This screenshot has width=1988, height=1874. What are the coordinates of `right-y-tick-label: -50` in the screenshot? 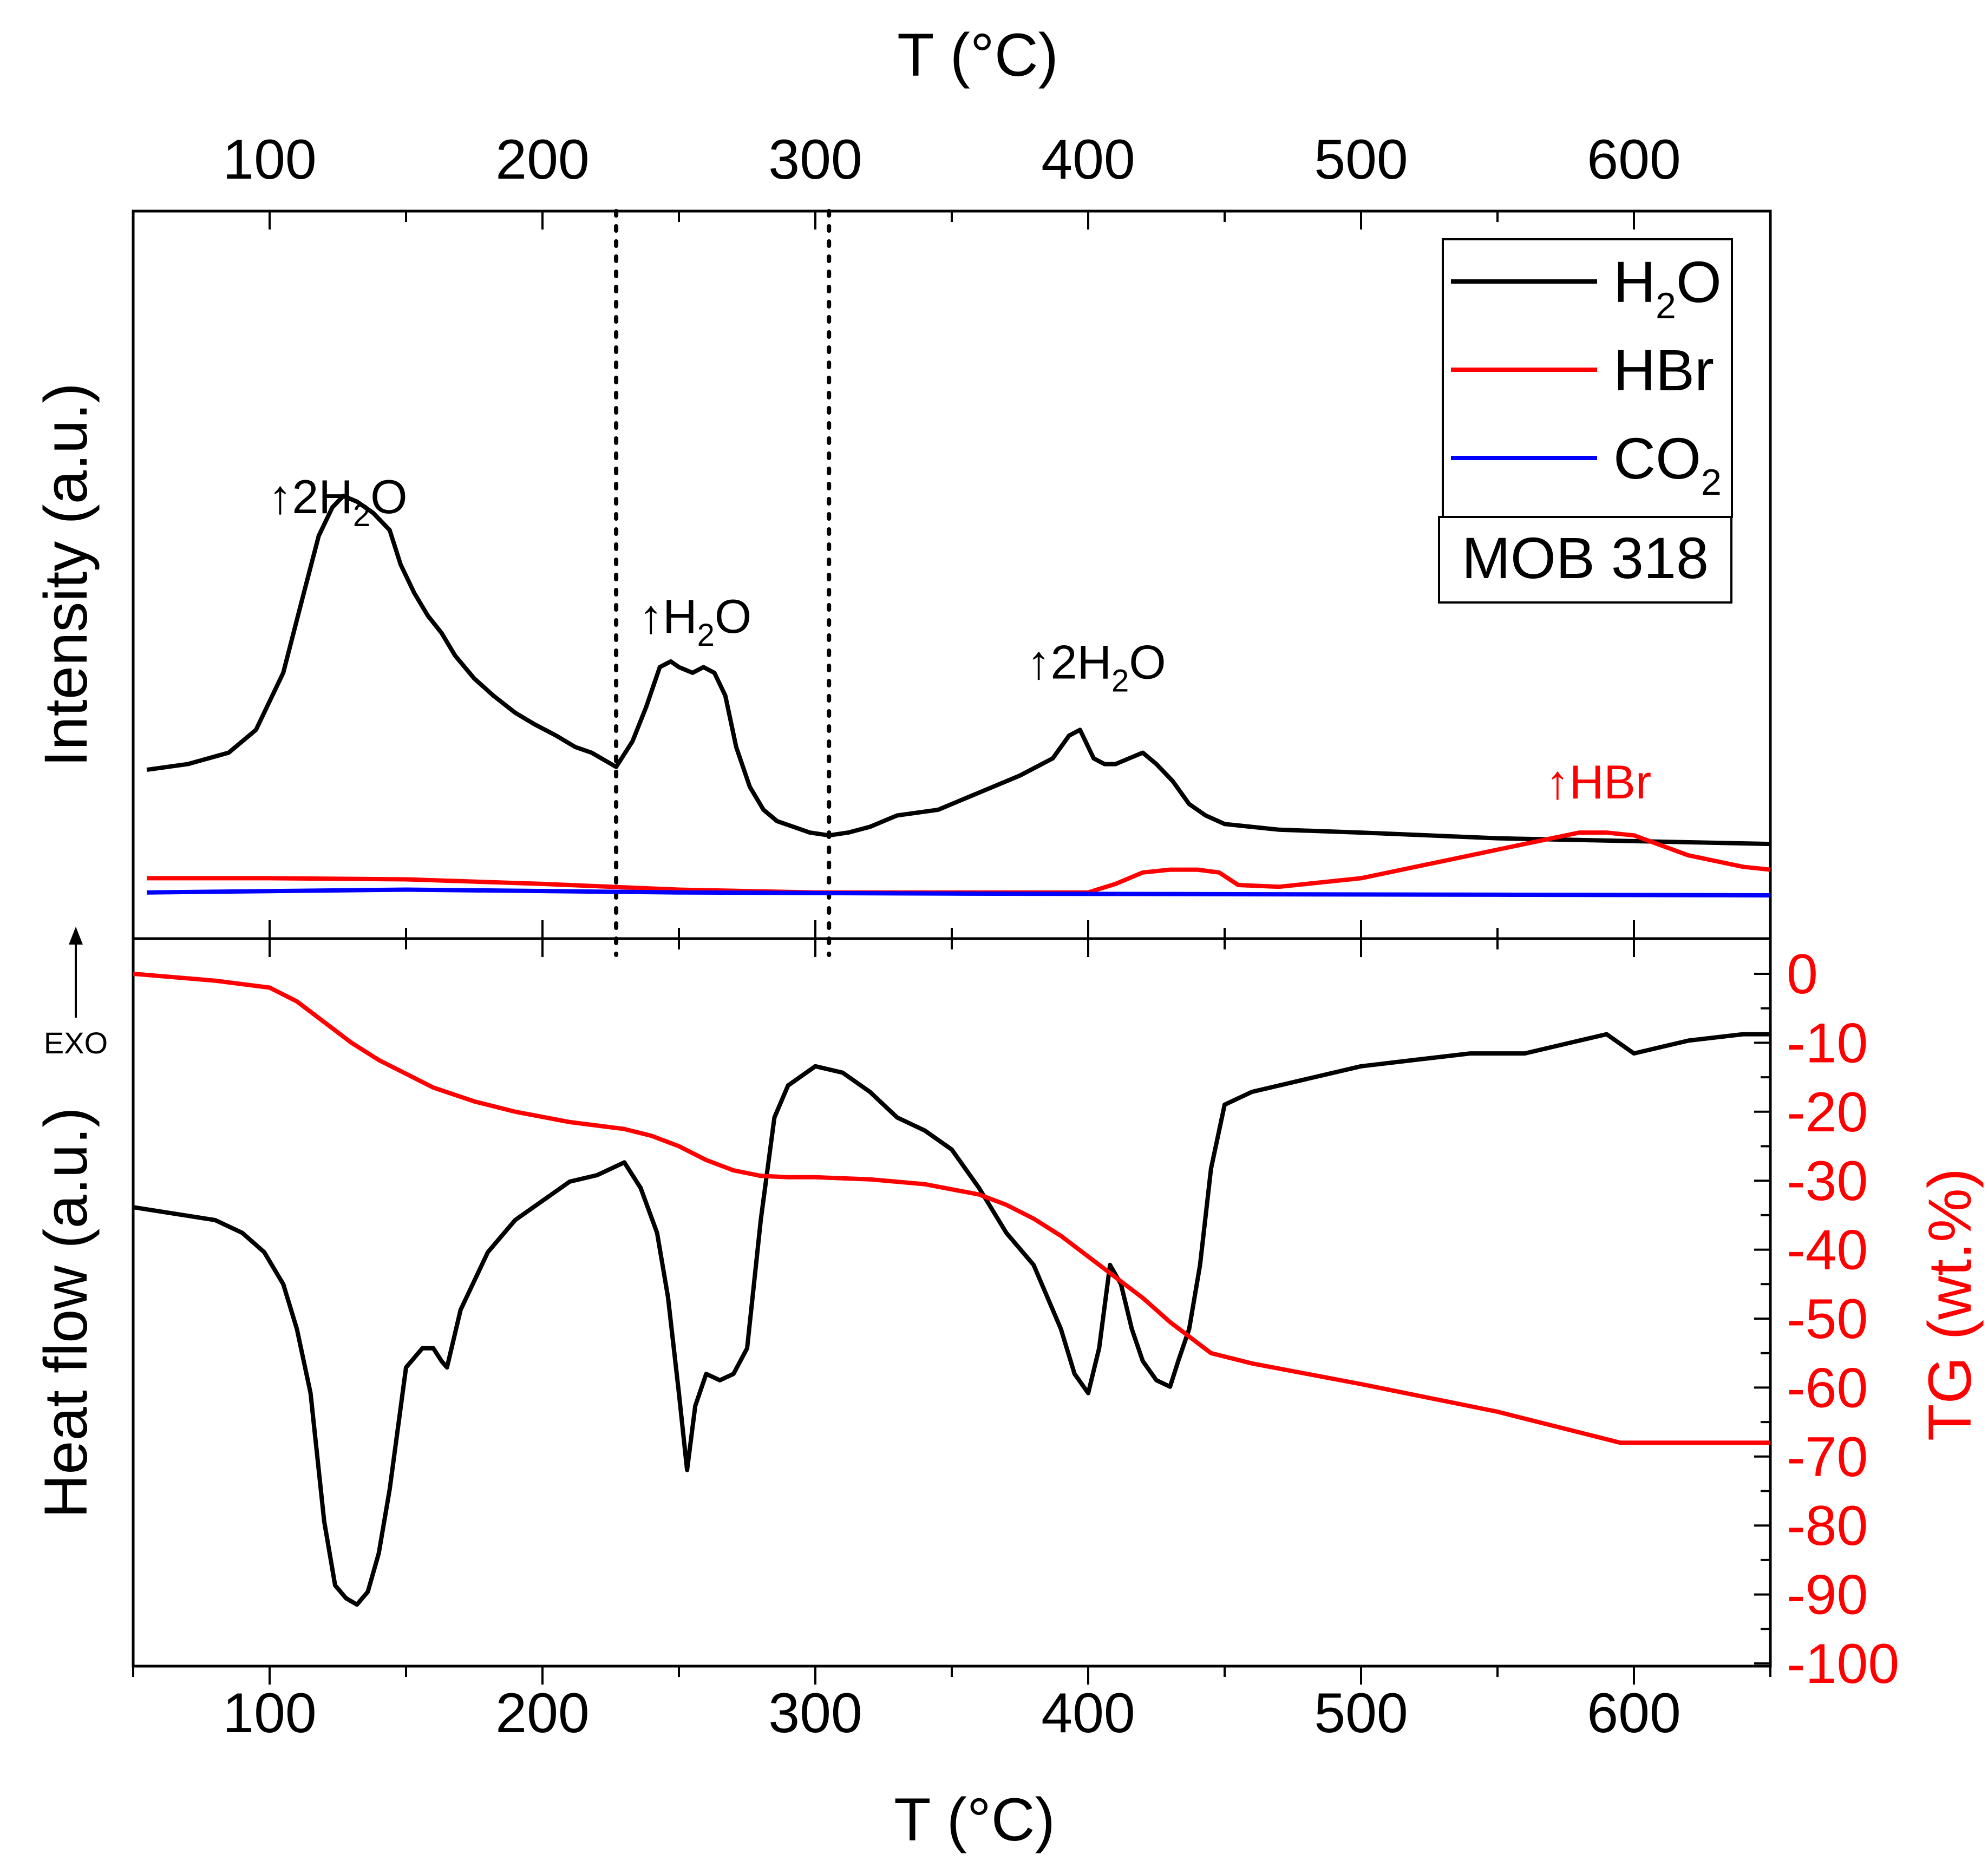 It's located at (1828, 1319).